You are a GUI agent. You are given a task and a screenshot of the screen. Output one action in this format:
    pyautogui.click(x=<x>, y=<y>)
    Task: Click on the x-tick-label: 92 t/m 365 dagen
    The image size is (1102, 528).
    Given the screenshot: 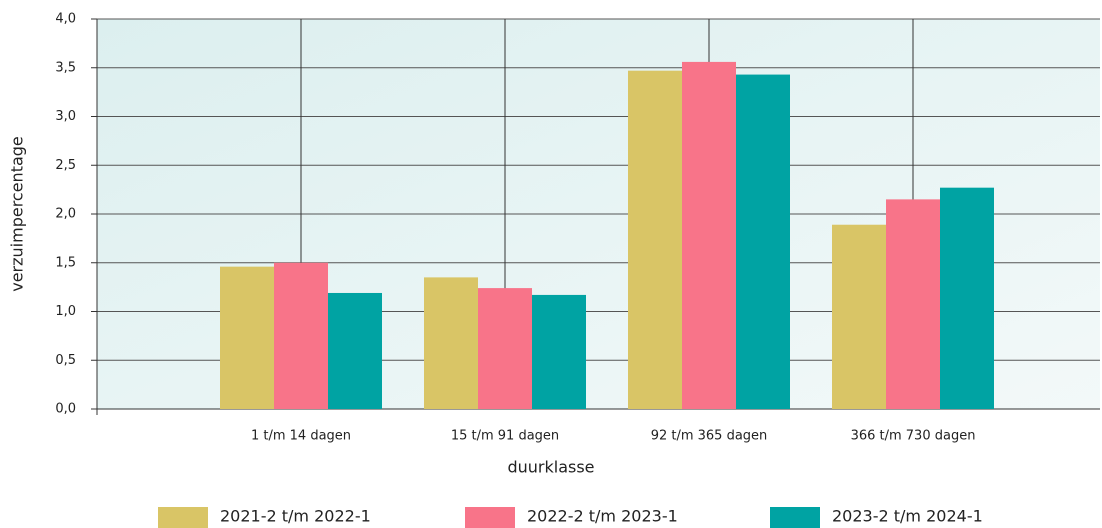 What is the action you would take?
    pyautogui.click(x=709, y=436)
    